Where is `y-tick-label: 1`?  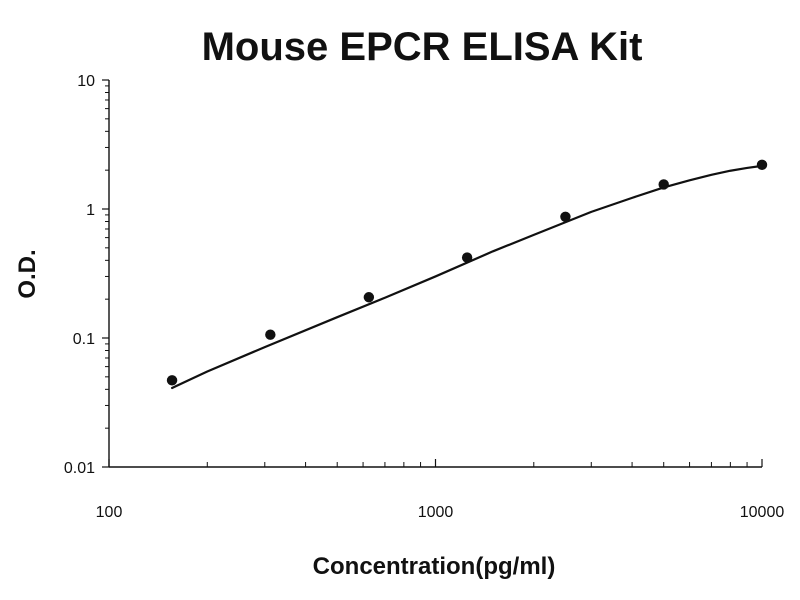 y-tick-label: 1 is located at coordinates (90, 210).